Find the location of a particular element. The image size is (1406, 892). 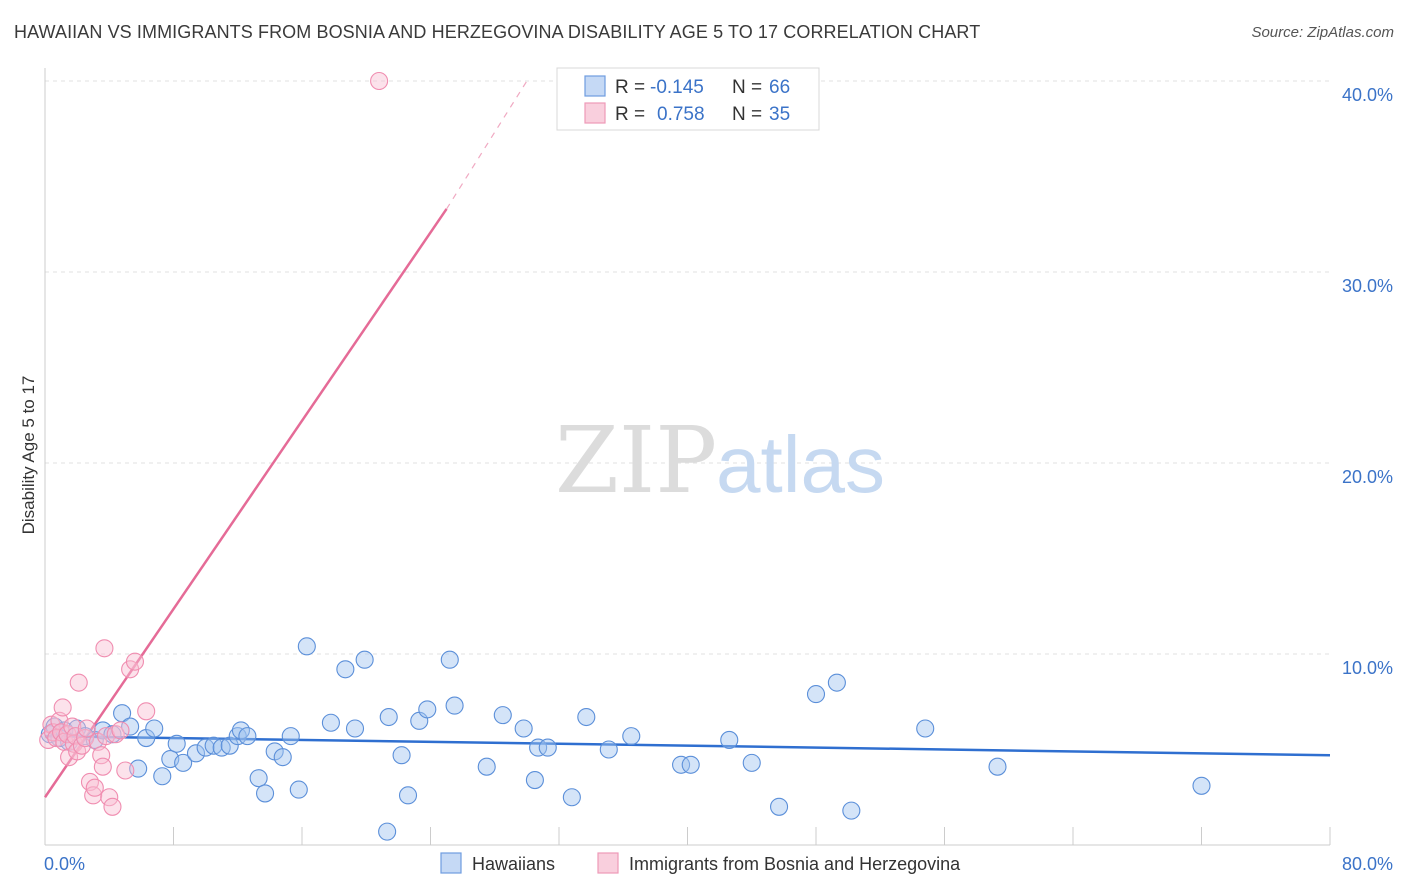

legend-swatch-hawaiians is located at coordinates (595, 86).